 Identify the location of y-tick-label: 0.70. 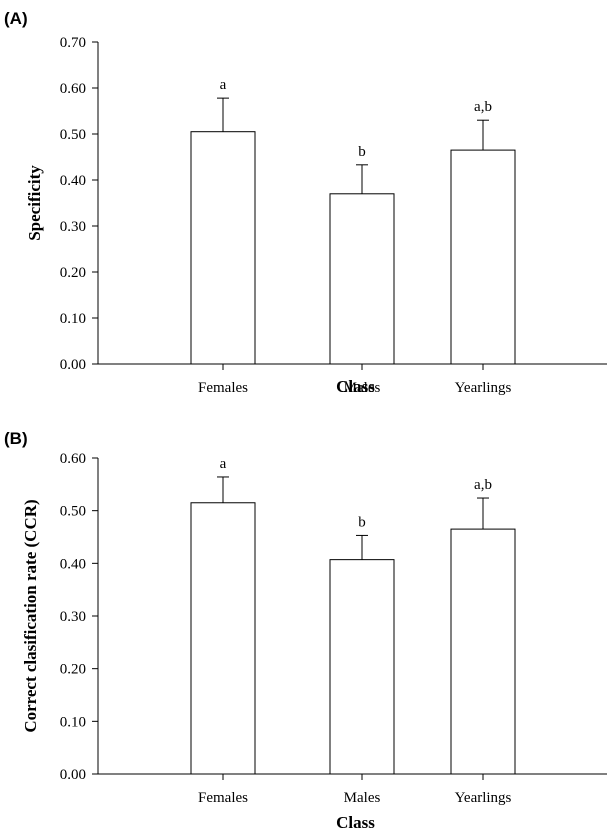
(73, 43).